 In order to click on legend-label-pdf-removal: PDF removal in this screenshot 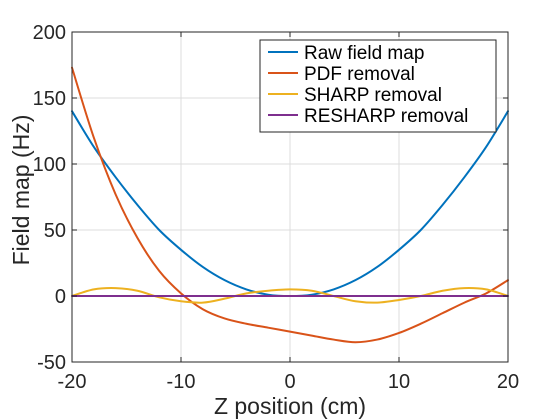, I will do `click(359, 74)`.